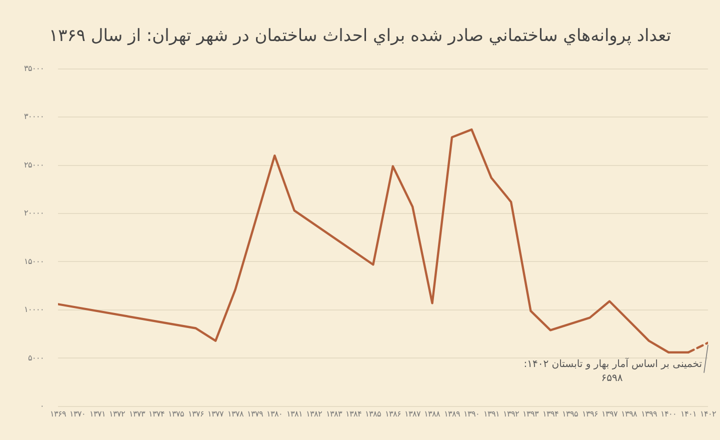  Describe the element at coordinates (58, 413) in the screenshot. I see `x-tick-label: ۱۳۶۹` at that location.